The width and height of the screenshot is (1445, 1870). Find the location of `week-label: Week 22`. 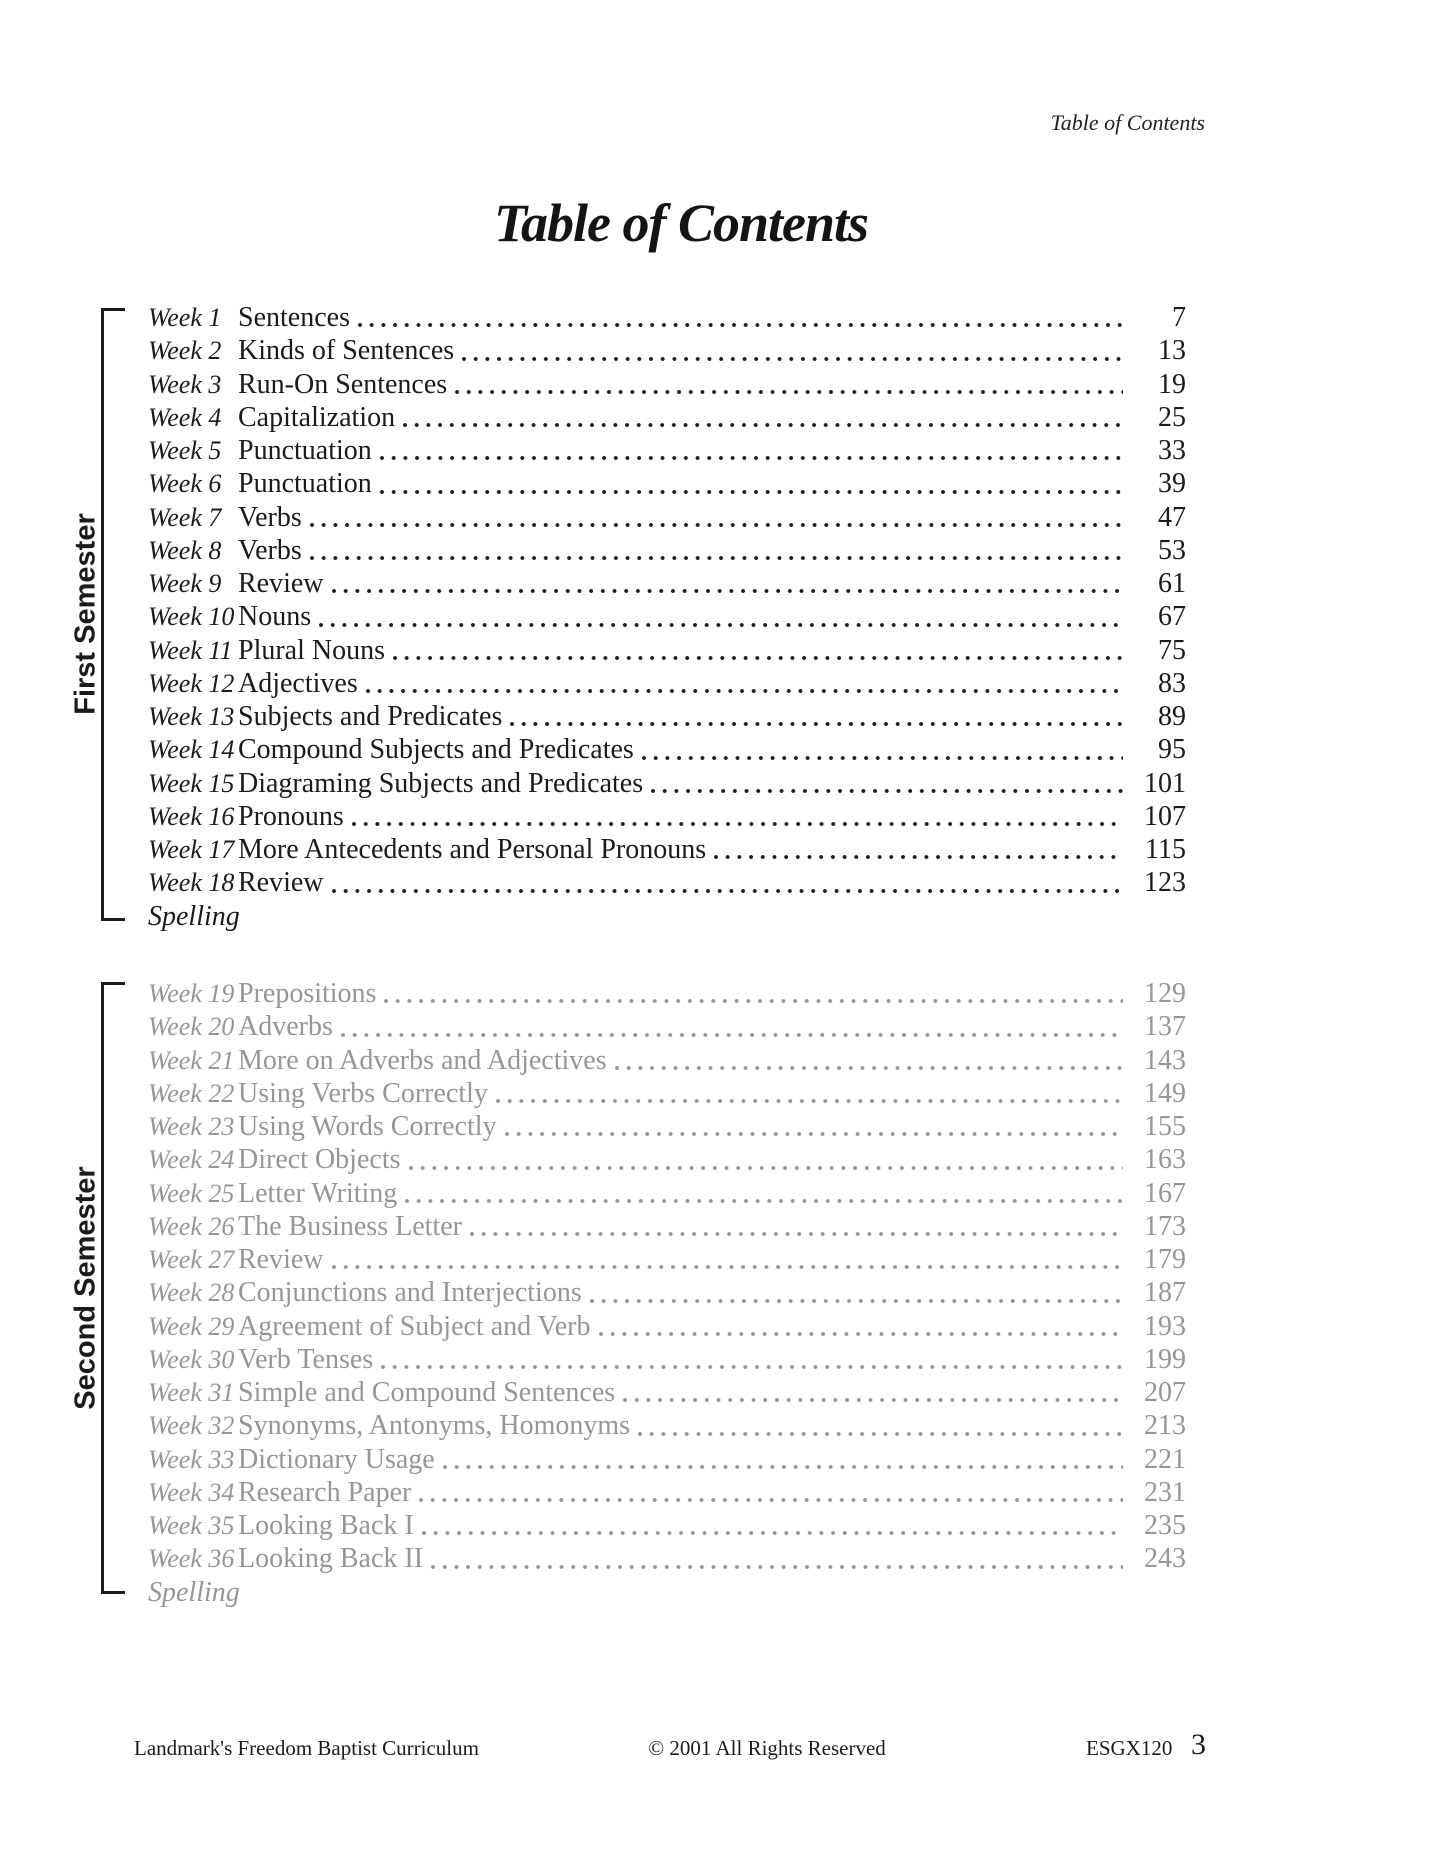

week-label: Week 22 is located at coordinates (191, 1093).